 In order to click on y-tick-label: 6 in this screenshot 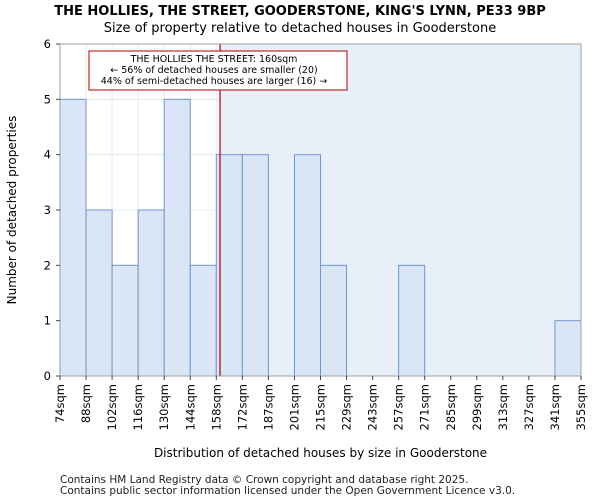, I will do `click(47, 44)`.